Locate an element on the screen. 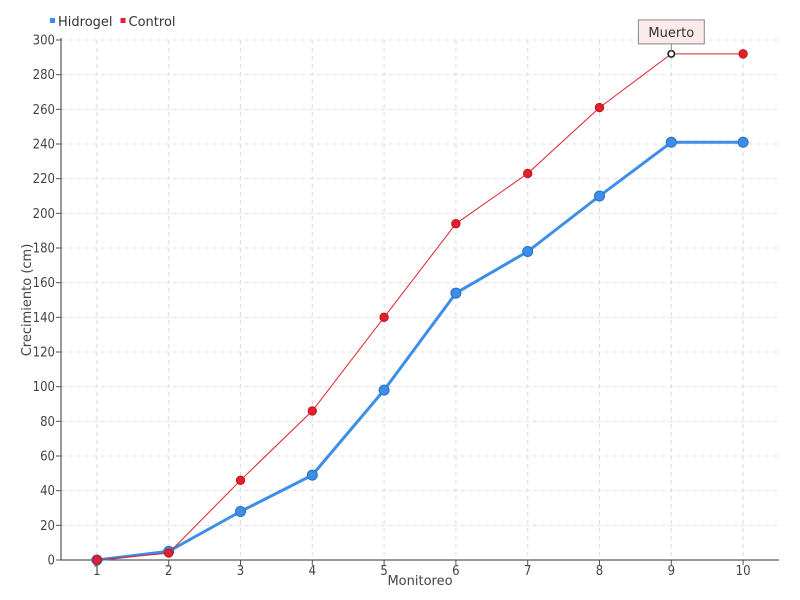 This screenshot has height=600, width=800. y-tick-label: 80 is located at coordinates (47, 422).